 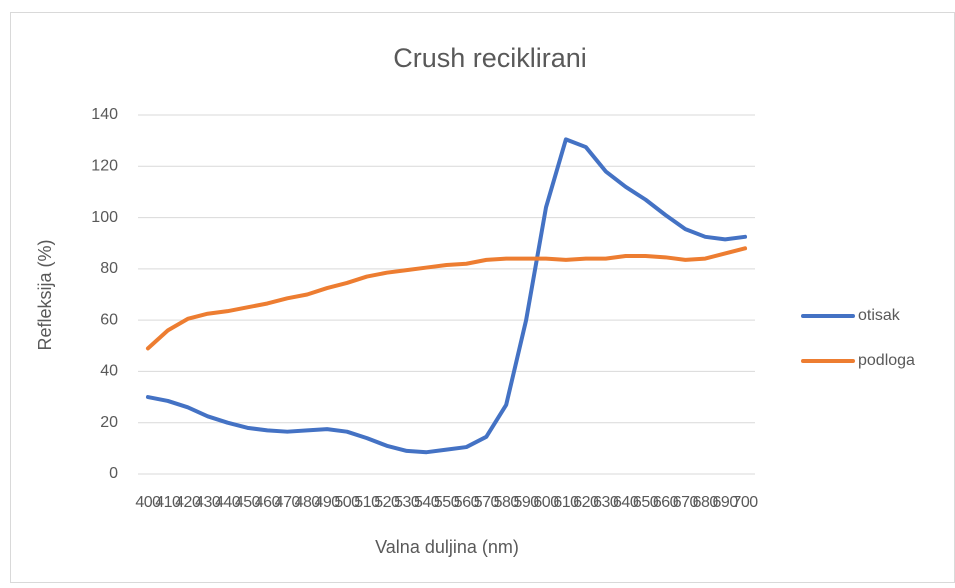 What do you see at coordinates (467, 502) in the screenshot?
I see `x-tick-label: 560` at bounding box center [467, 502].